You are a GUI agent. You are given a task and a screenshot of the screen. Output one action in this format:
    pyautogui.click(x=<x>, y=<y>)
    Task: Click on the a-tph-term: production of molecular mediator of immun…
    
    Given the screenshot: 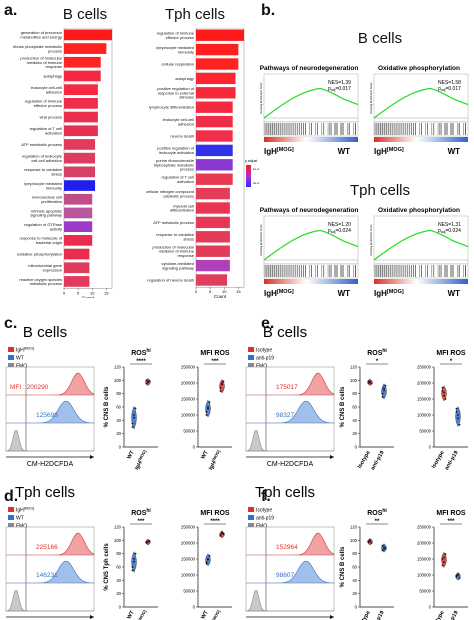 What is the action you would take?
    pyautogui.click(x=173, y=251)
    